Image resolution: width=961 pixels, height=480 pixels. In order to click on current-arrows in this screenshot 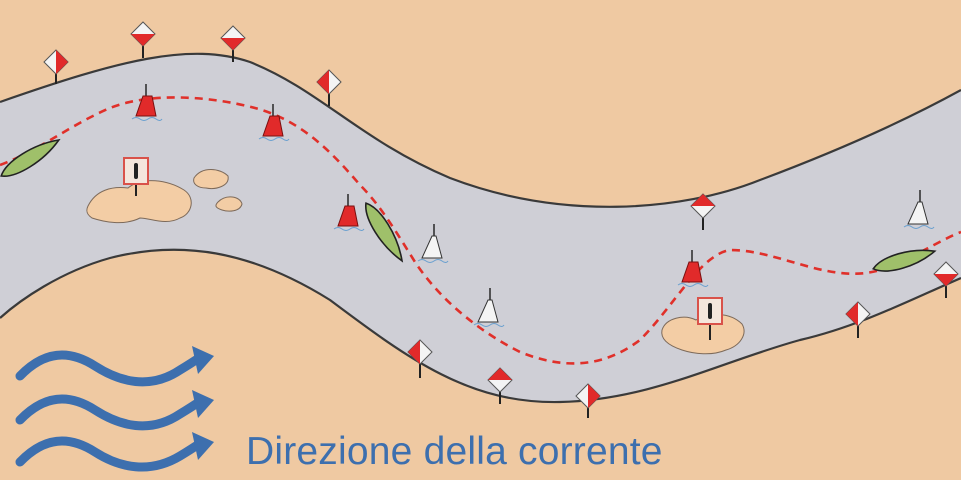, I will do `click(114, 409)`.